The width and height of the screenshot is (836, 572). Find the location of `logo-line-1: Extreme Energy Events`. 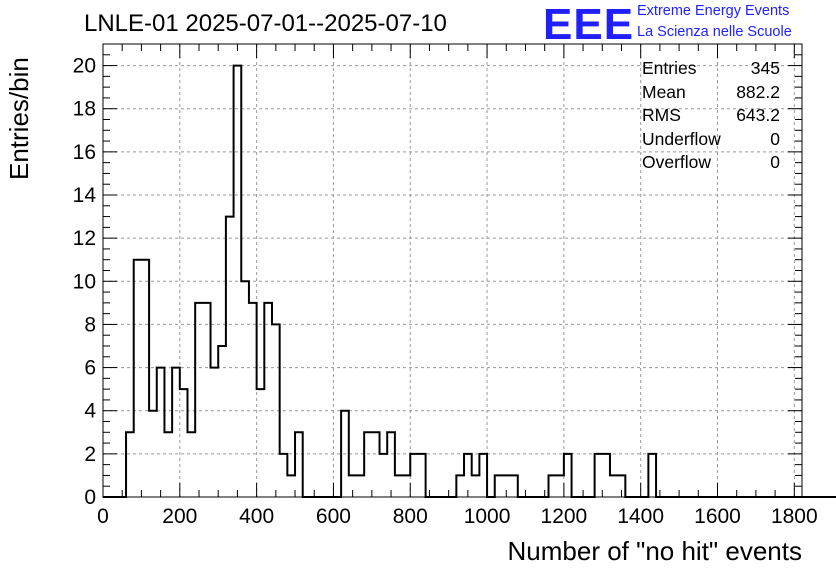

logo-line-1: Extreme Energy Events is located at coordinates (713, 11).